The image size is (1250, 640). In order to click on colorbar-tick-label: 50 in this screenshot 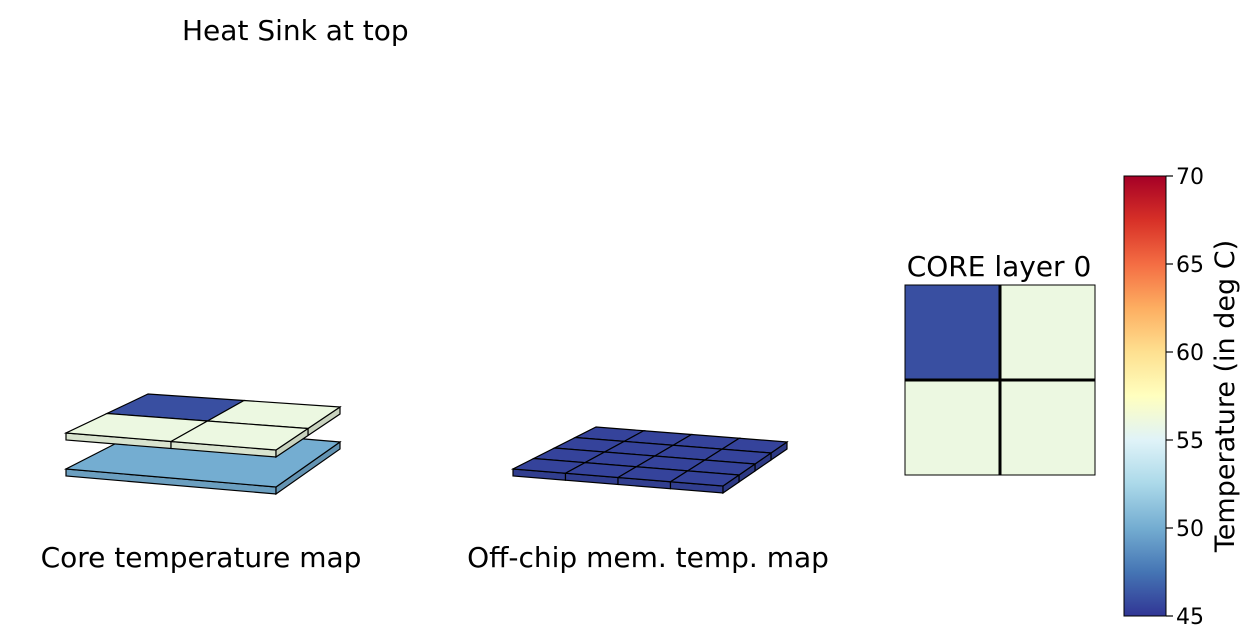, I will do `click(1190, 529)`.